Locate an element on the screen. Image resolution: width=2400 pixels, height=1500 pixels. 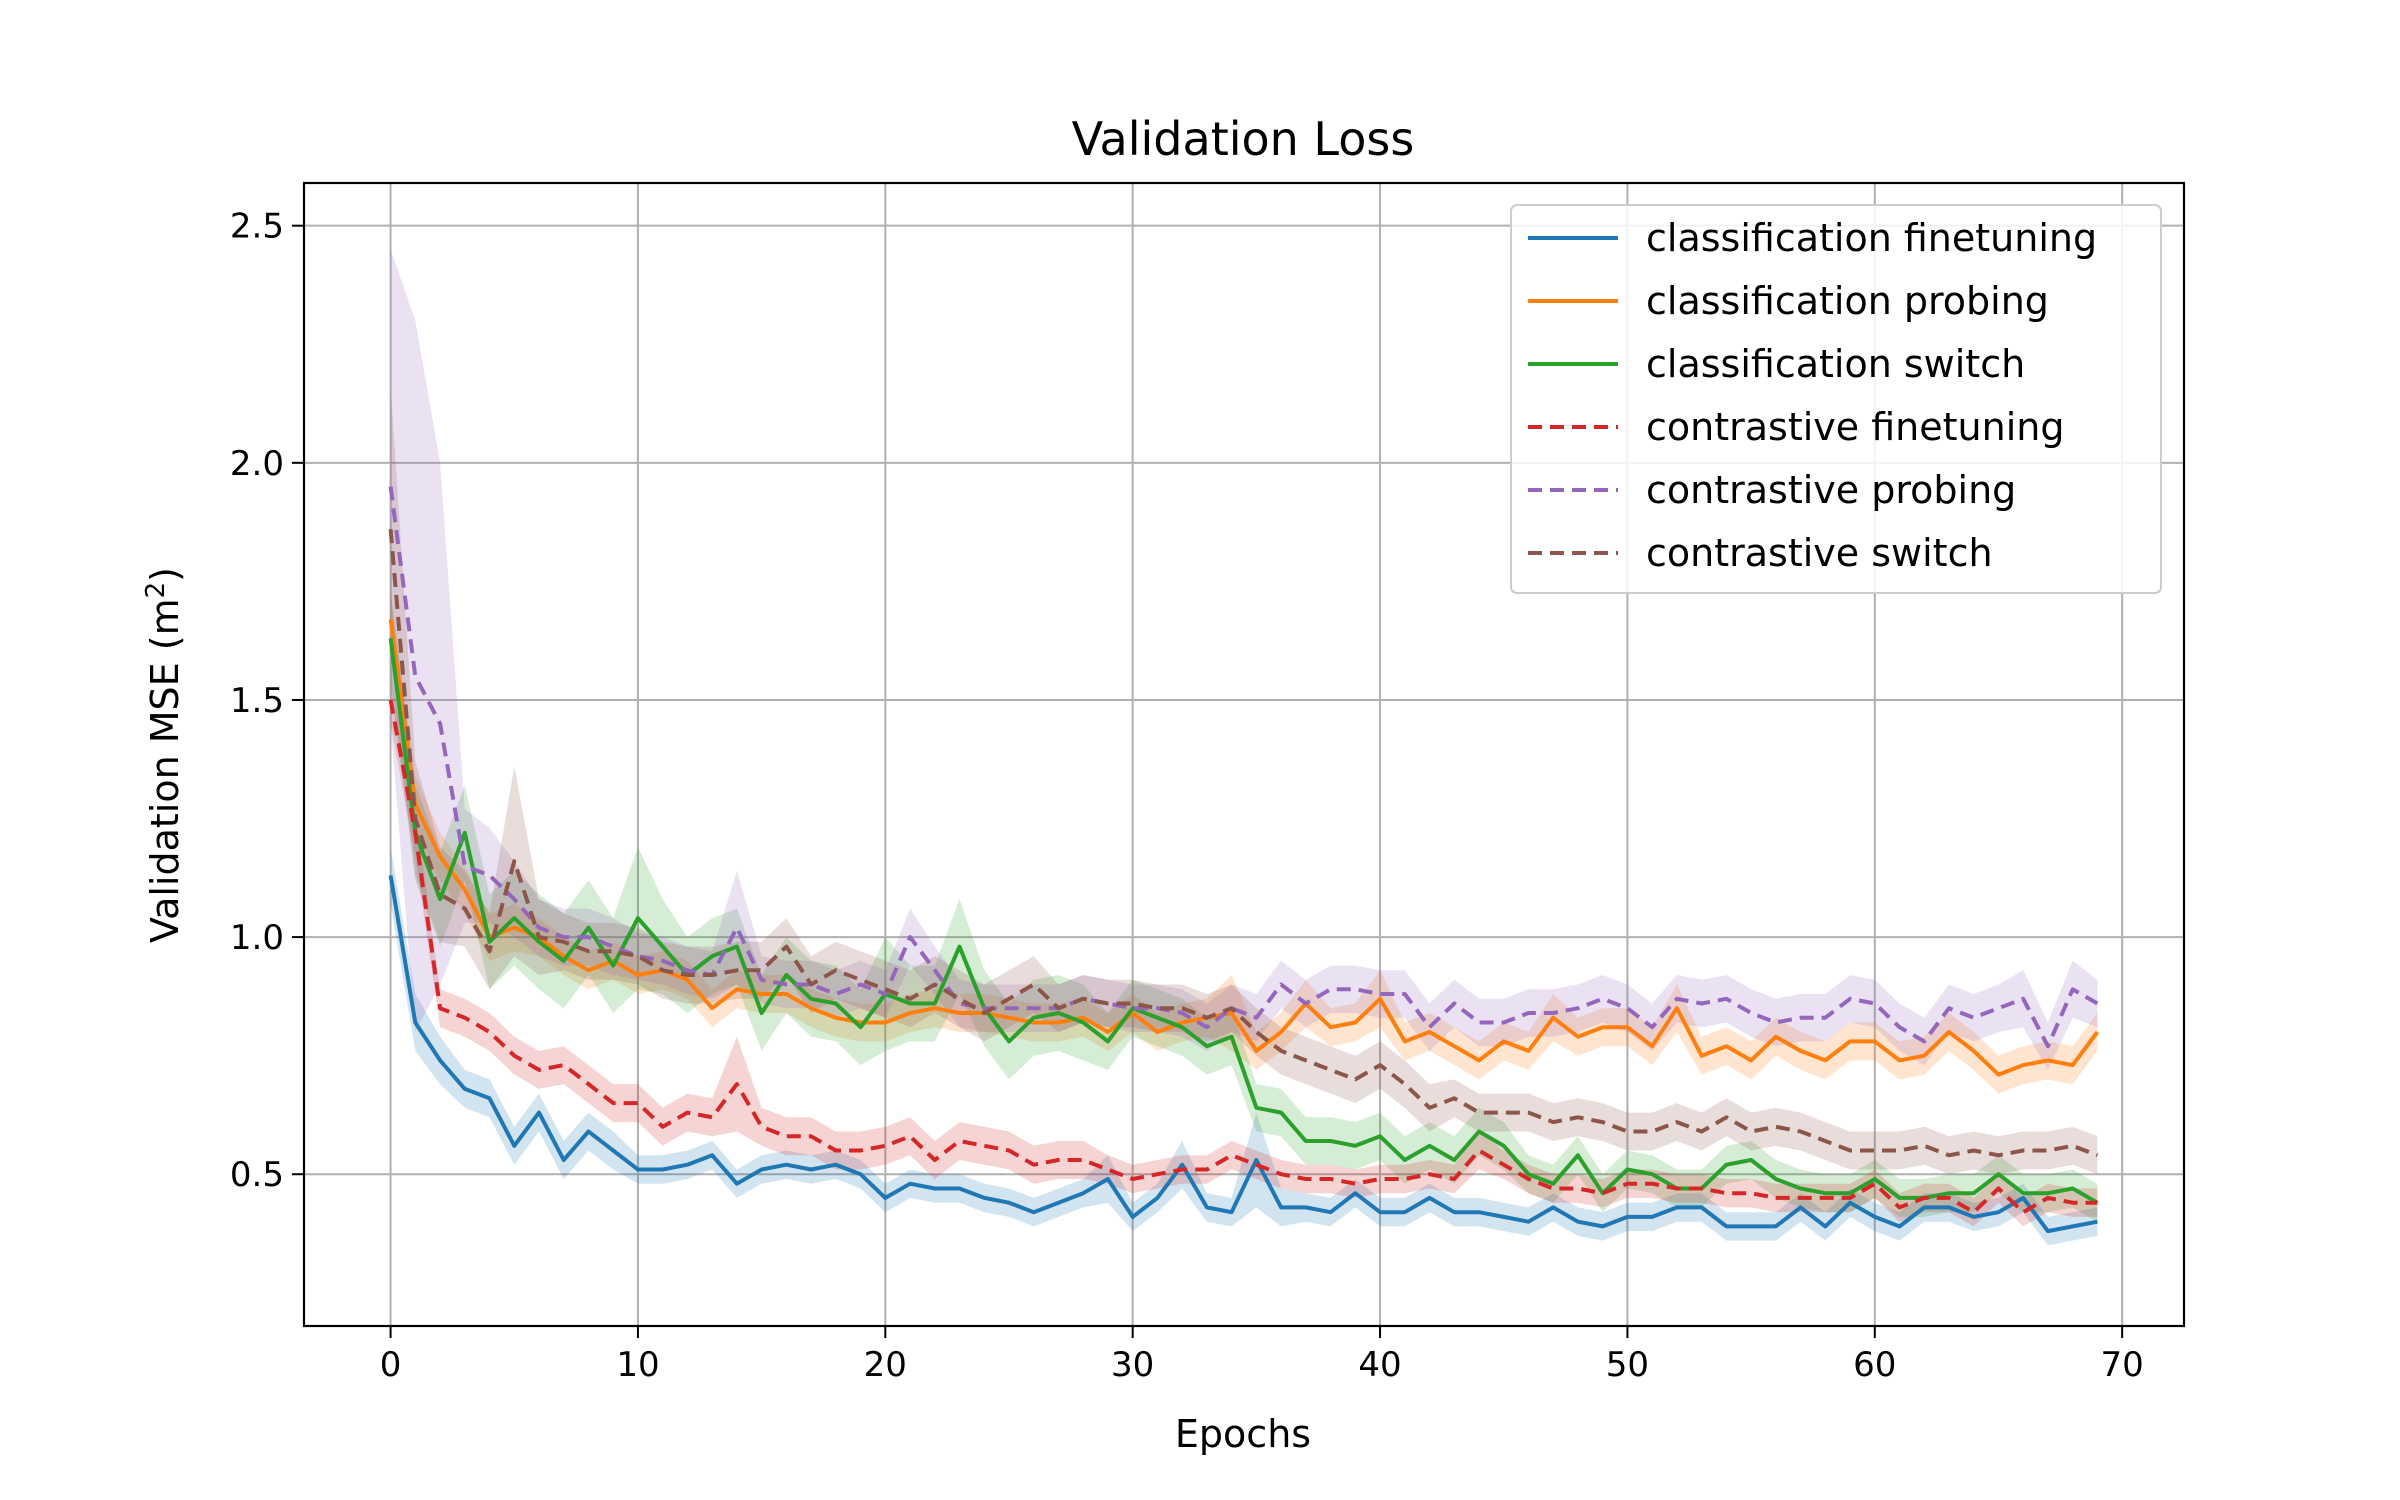
legend-box is located at coordinates (1836, 399).